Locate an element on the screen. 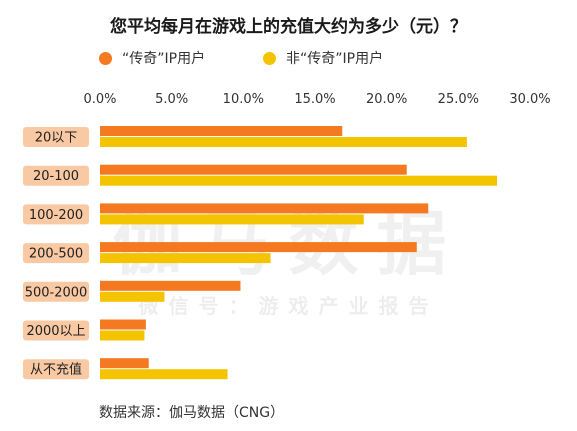 Image resolution: width=577 pixels, height=431 pixels. category-label: 100-200 is located at coordinates (56, 215).